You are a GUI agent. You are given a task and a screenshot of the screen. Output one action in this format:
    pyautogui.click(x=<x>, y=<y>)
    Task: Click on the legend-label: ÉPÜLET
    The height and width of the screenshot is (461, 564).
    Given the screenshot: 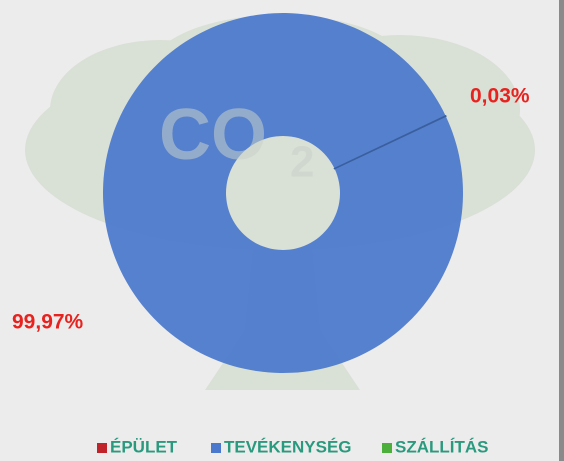 What is the action you would take?
    pyautogui.click(x=144, y=446)
    